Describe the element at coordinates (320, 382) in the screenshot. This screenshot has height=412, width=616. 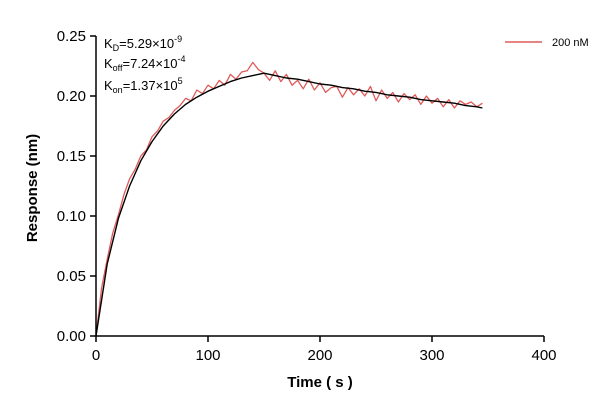
I see `x-axis-title: Time ( s )` at that location.